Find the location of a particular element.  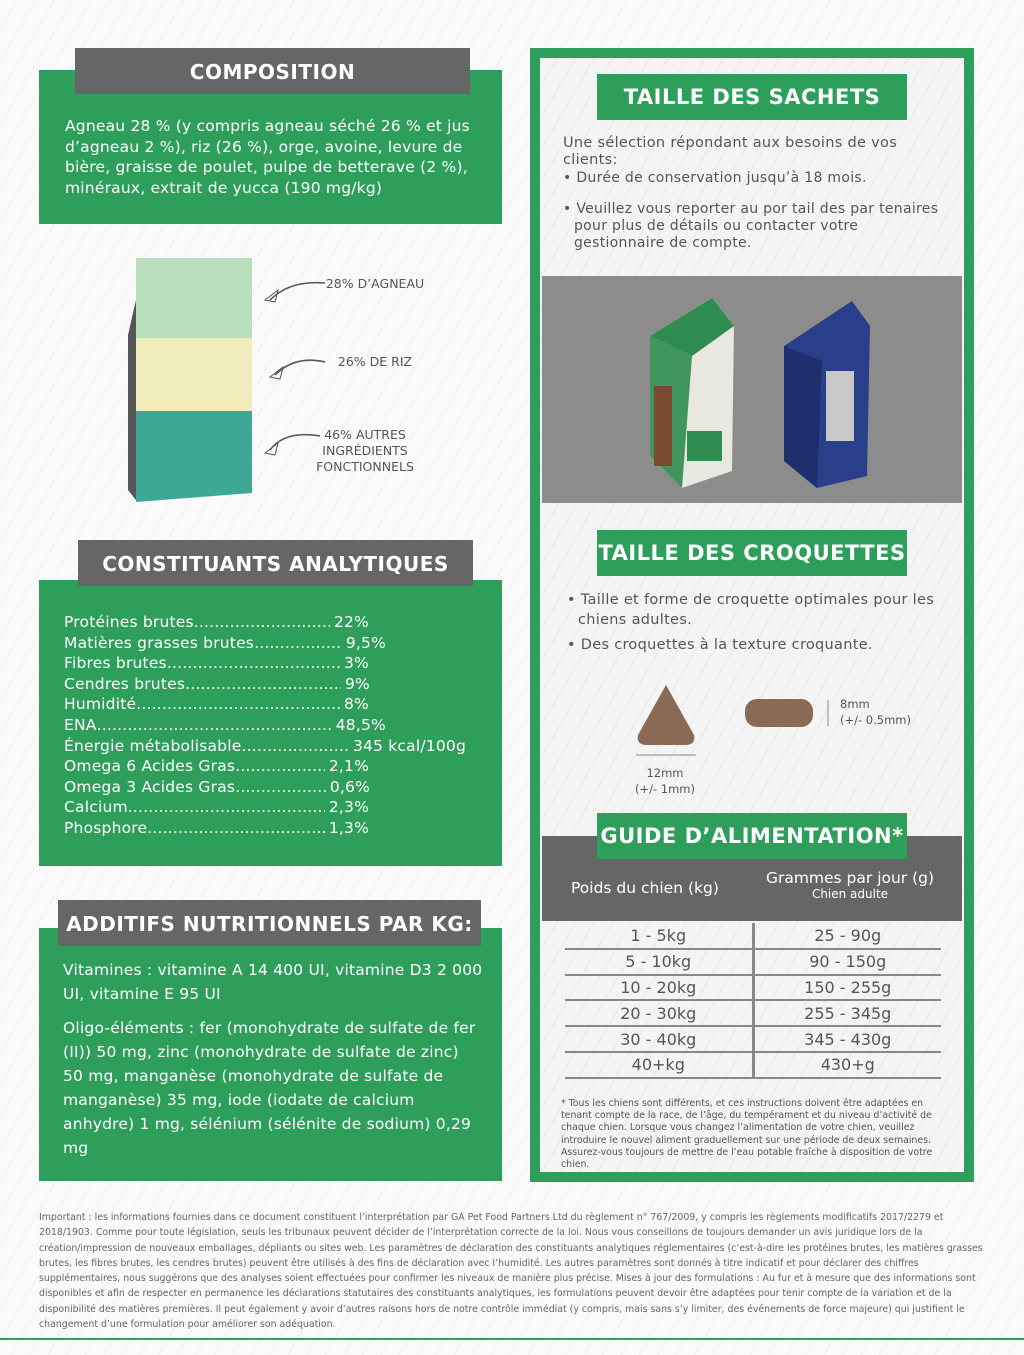

bag-segment-rice is located at coordinates (194, 375).